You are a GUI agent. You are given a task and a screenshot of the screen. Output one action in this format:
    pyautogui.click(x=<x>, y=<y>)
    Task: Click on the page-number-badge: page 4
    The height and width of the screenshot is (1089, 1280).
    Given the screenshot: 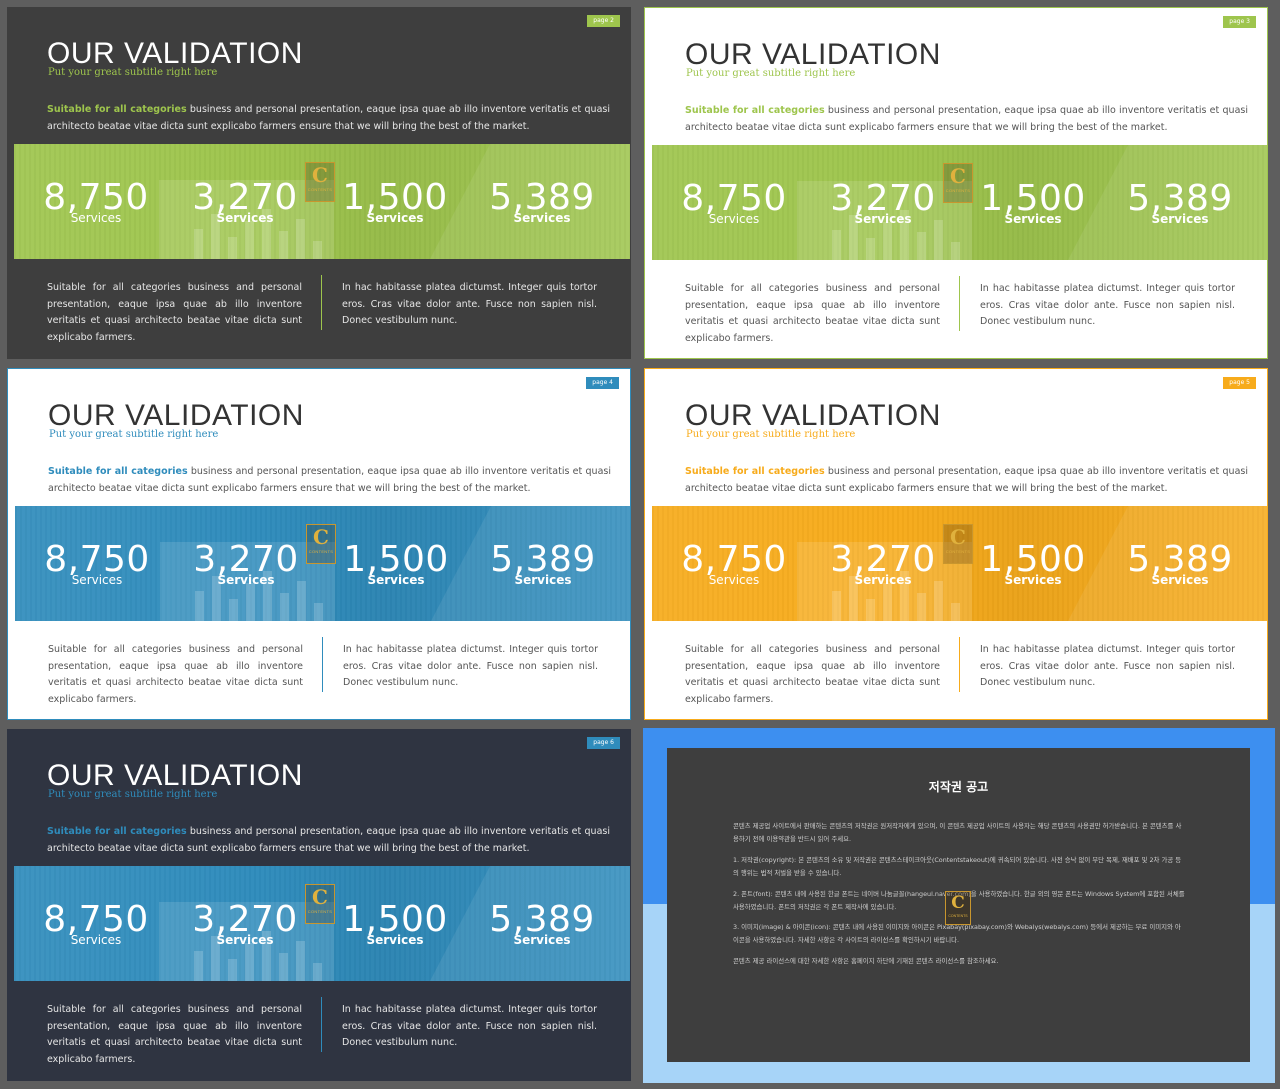 What is the action you would take?
    pyautogui.click(x=602, y=383)
    